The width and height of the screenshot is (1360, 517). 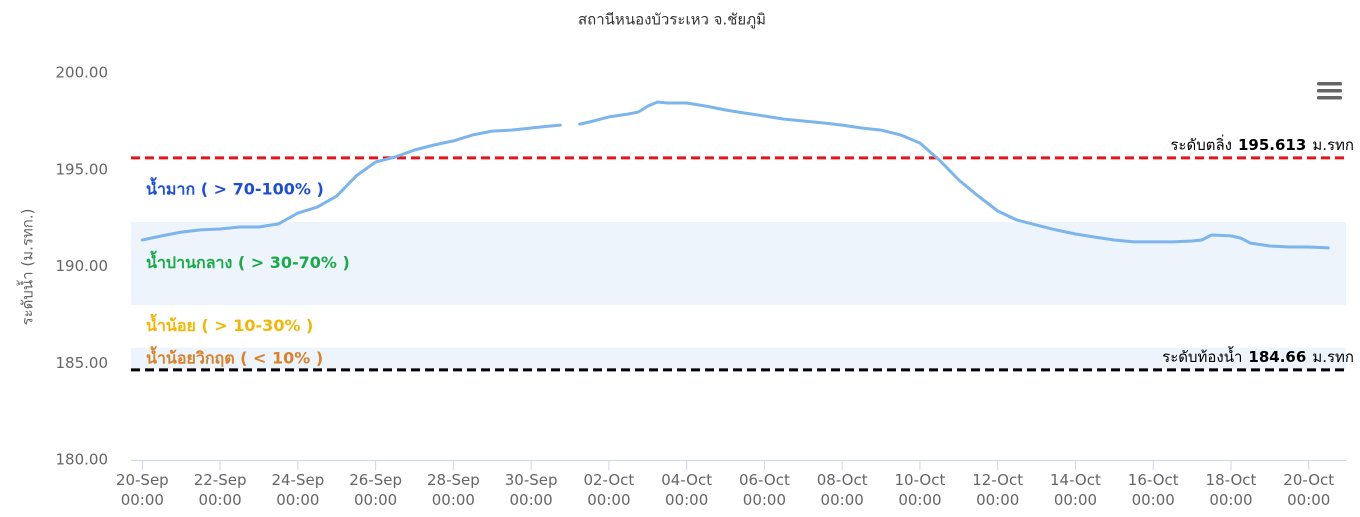 What do you see at coordinates (248, 261) in the screenshot?
I see `zone-label: น้ำปานกลาง ( > 30-70% )` at bounding box center [248, 261].